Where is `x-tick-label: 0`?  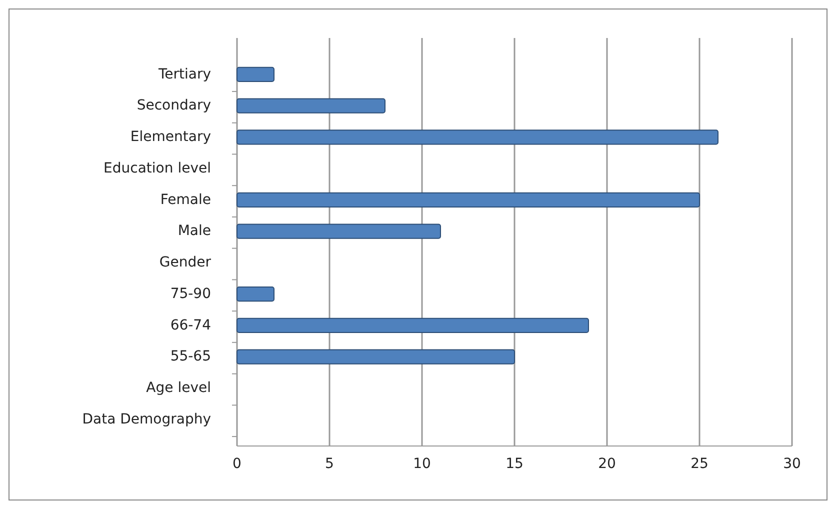
x-tick-label: 0 is located at coordinates (237, 464).